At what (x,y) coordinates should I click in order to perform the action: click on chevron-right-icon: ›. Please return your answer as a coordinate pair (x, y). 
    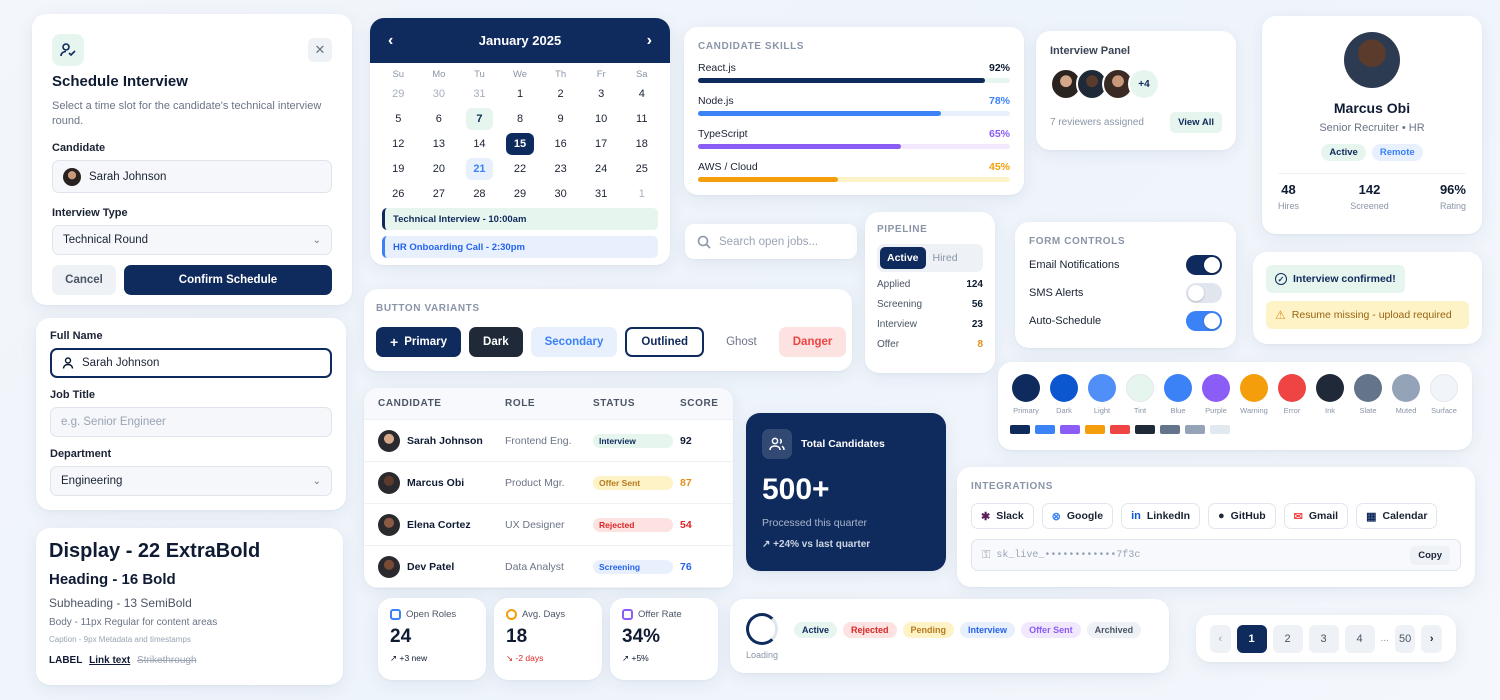
    Looking at the image, I should click on (649, 40).